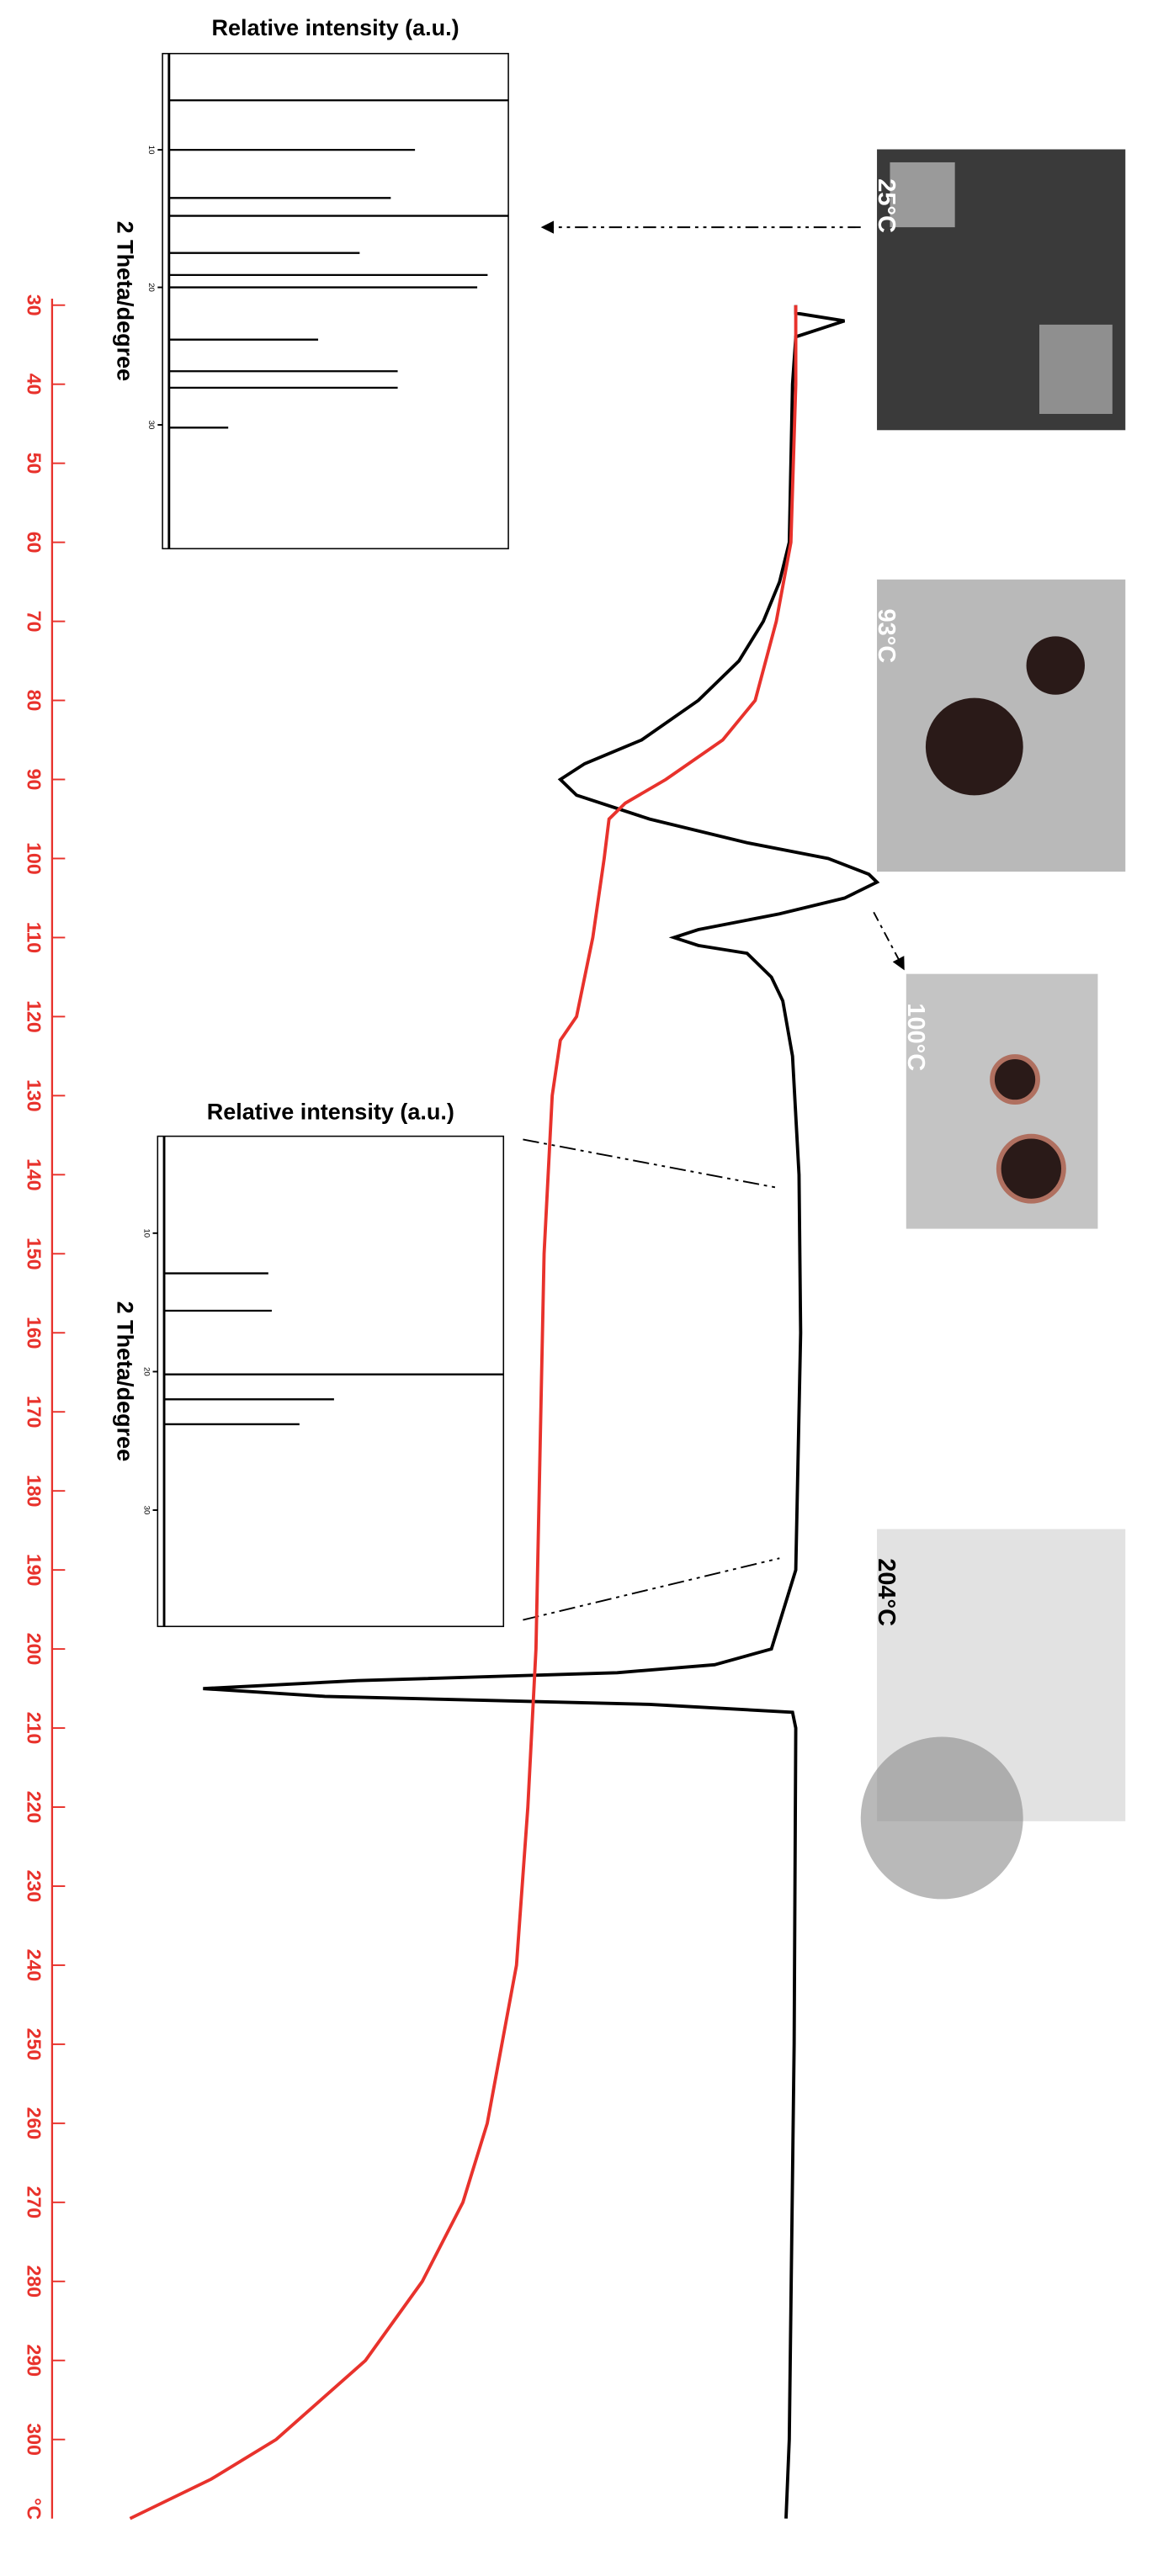 This screenshot has width=1158, height=2576. I want to click on tick-label: 260, so click(35, 2123).